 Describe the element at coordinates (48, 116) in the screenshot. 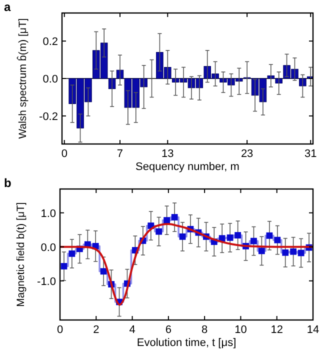

I see `y-tick-label: -0.2` at that location.